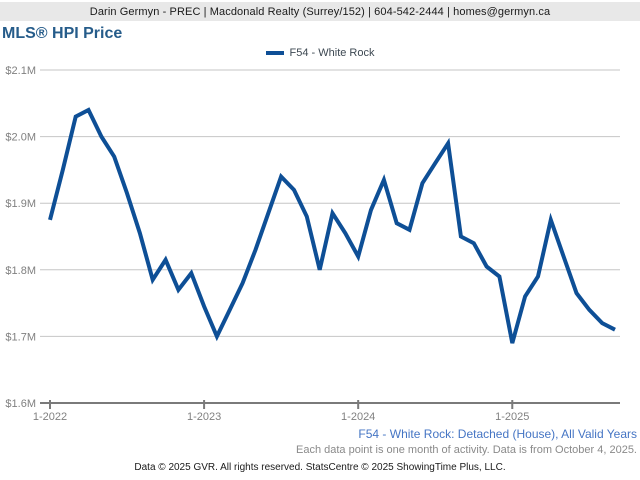  What do you see at coordinates (358, 417) in the screenshot?
I see `x-axis-label-1-2024: 1-2024` at bounding box center [358, 417].